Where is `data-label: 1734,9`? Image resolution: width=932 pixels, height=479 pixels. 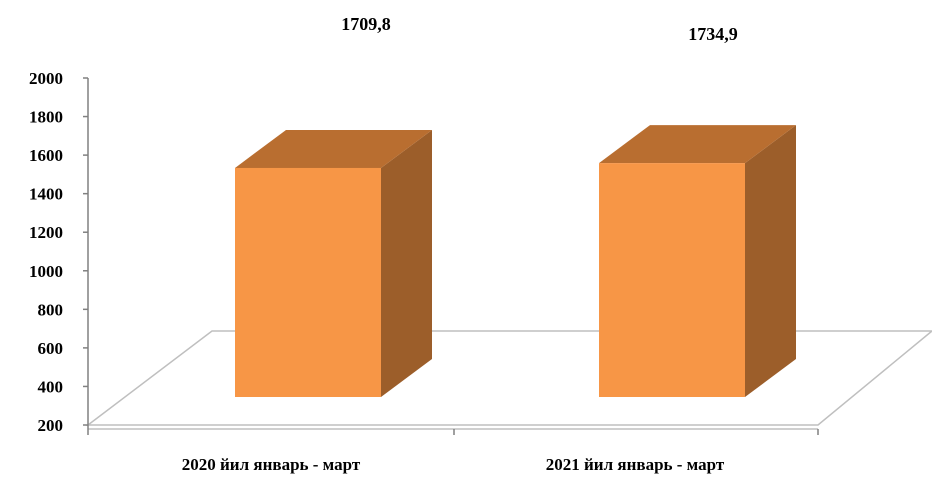
data-label: 1734,9 is located at coordinates (713, 34).